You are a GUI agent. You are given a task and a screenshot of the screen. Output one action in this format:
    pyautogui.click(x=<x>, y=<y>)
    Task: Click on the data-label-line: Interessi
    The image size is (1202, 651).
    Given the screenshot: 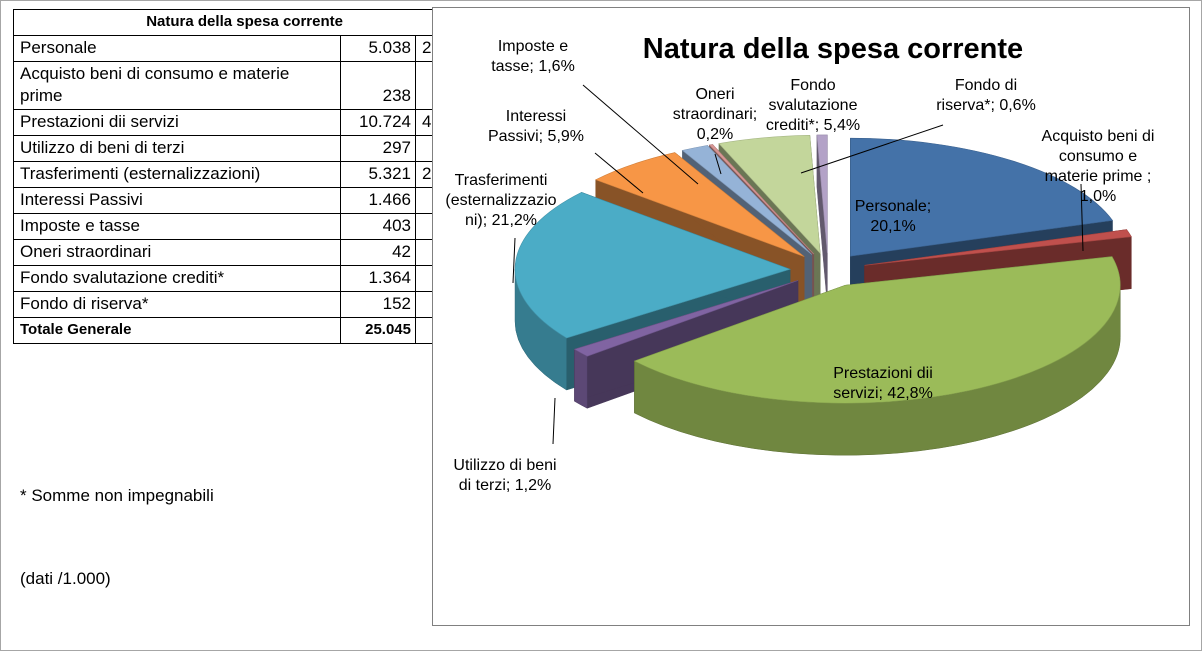 What is the action you would take?
    pyautogui.click(x=536, y=116)
    